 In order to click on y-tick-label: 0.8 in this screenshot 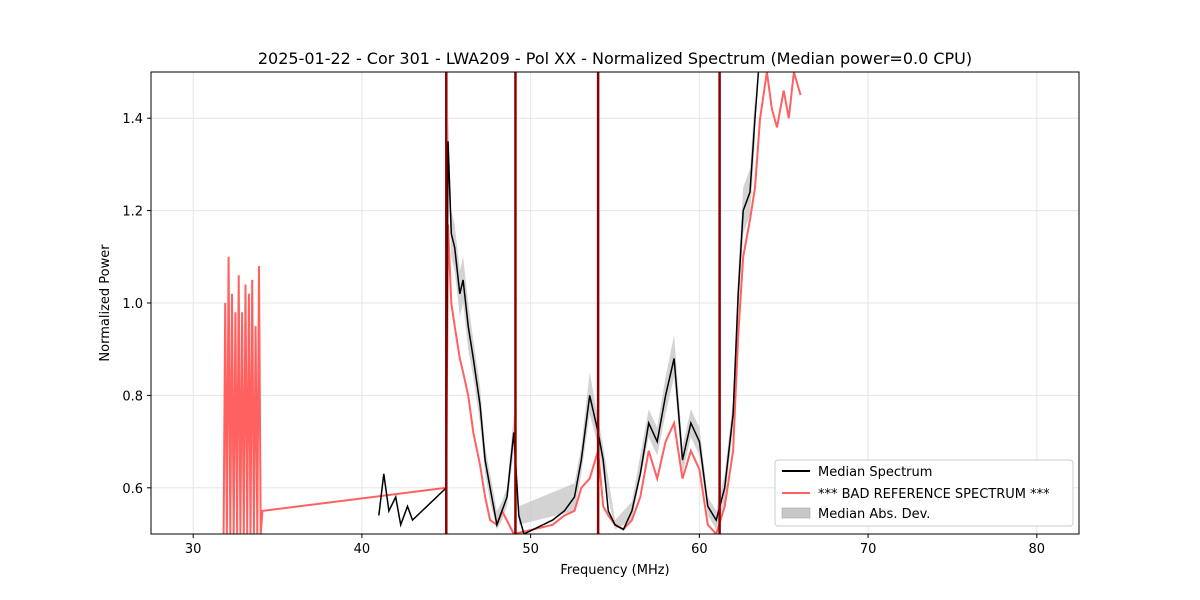, I will do `click(132, 396)`.